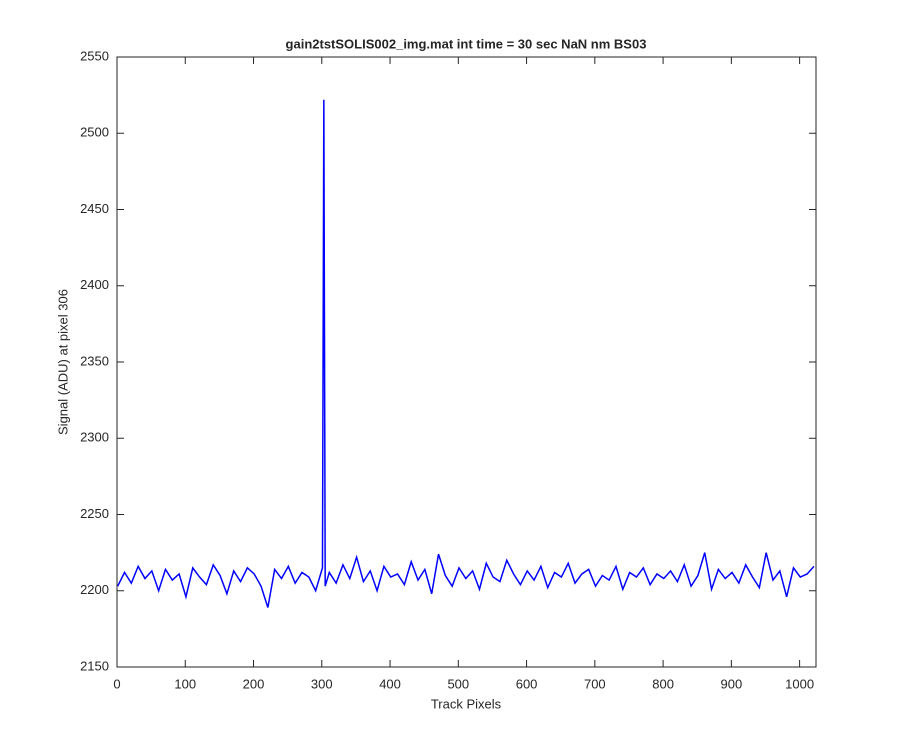 The image size is (900, 750). Describe the element at coordinates (595, 683) in the screenshot. I see `x-tick-label: 700` at that location.